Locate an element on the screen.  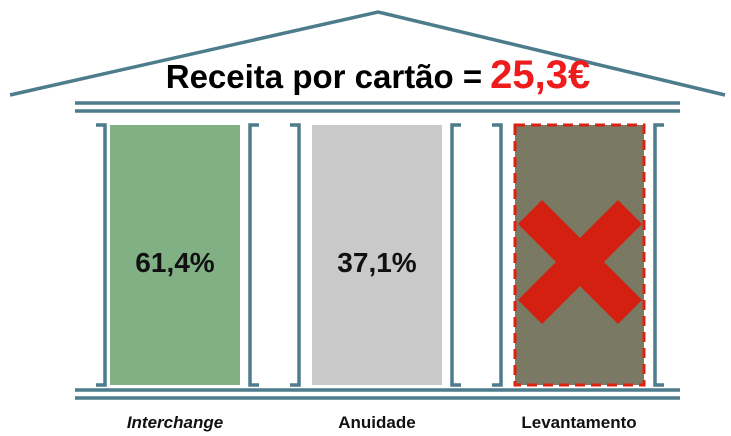
title: Receita por cartão = 25,3€ is located at coordinates (378, 75).